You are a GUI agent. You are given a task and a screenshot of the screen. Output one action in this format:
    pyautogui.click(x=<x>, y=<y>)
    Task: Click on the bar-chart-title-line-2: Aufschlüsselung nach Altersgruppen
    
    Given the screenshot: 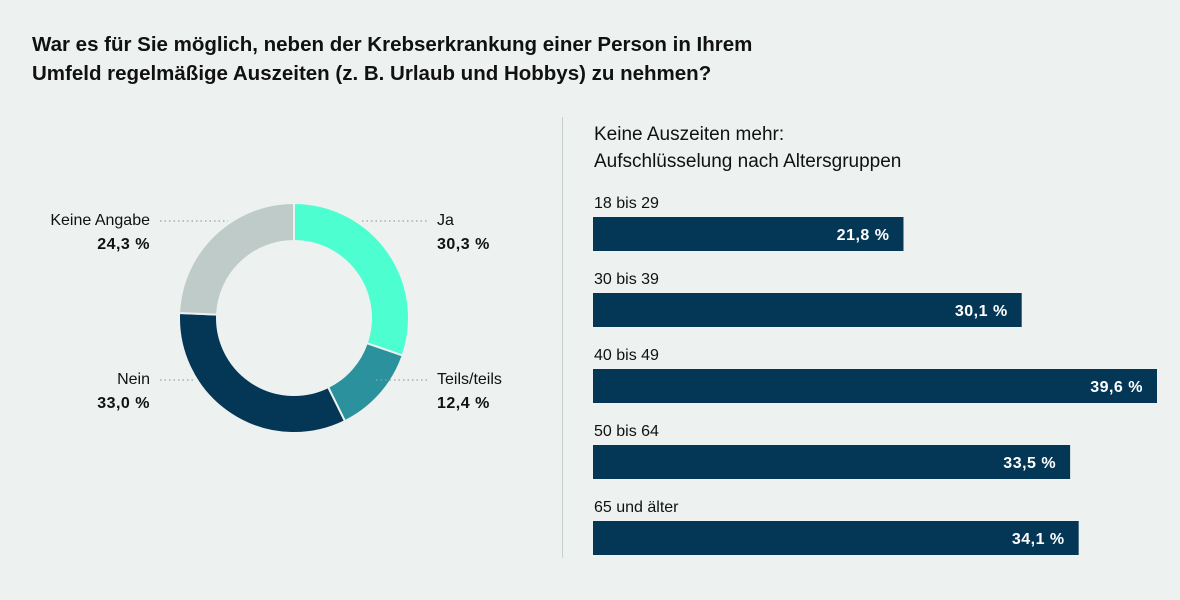 What is the action you would take?
    pyautogui.click(x=748, y=161)
    